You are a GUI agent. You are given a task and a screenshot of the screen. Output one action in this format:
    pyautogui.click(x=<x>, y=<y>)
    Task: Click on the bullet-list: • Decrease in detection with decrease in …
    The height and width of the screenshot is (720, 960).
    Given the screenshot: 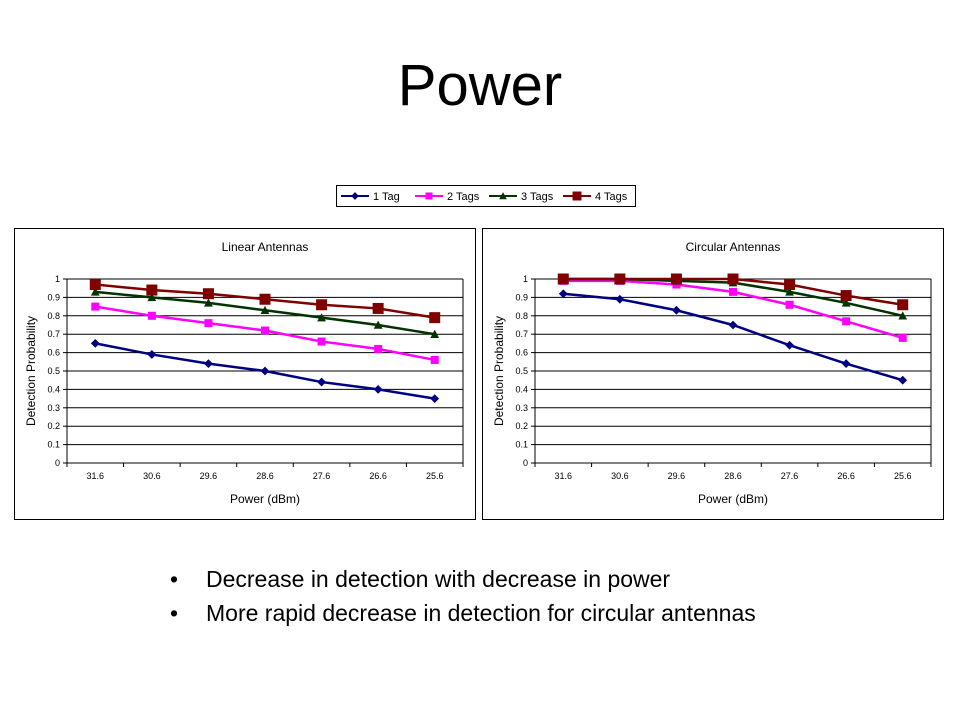 What is the action you would take?
    pyautogui.click(x=463, y=596)
    